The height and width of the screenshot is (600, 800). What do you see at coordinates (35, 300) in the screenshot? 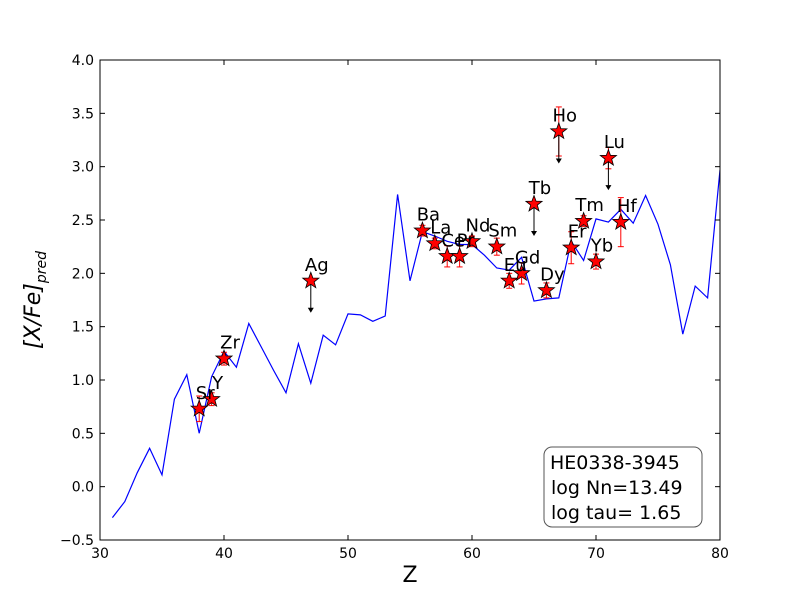
I see `y-axis-label: [X/Fe]pred` at bounding box center [35, 300].